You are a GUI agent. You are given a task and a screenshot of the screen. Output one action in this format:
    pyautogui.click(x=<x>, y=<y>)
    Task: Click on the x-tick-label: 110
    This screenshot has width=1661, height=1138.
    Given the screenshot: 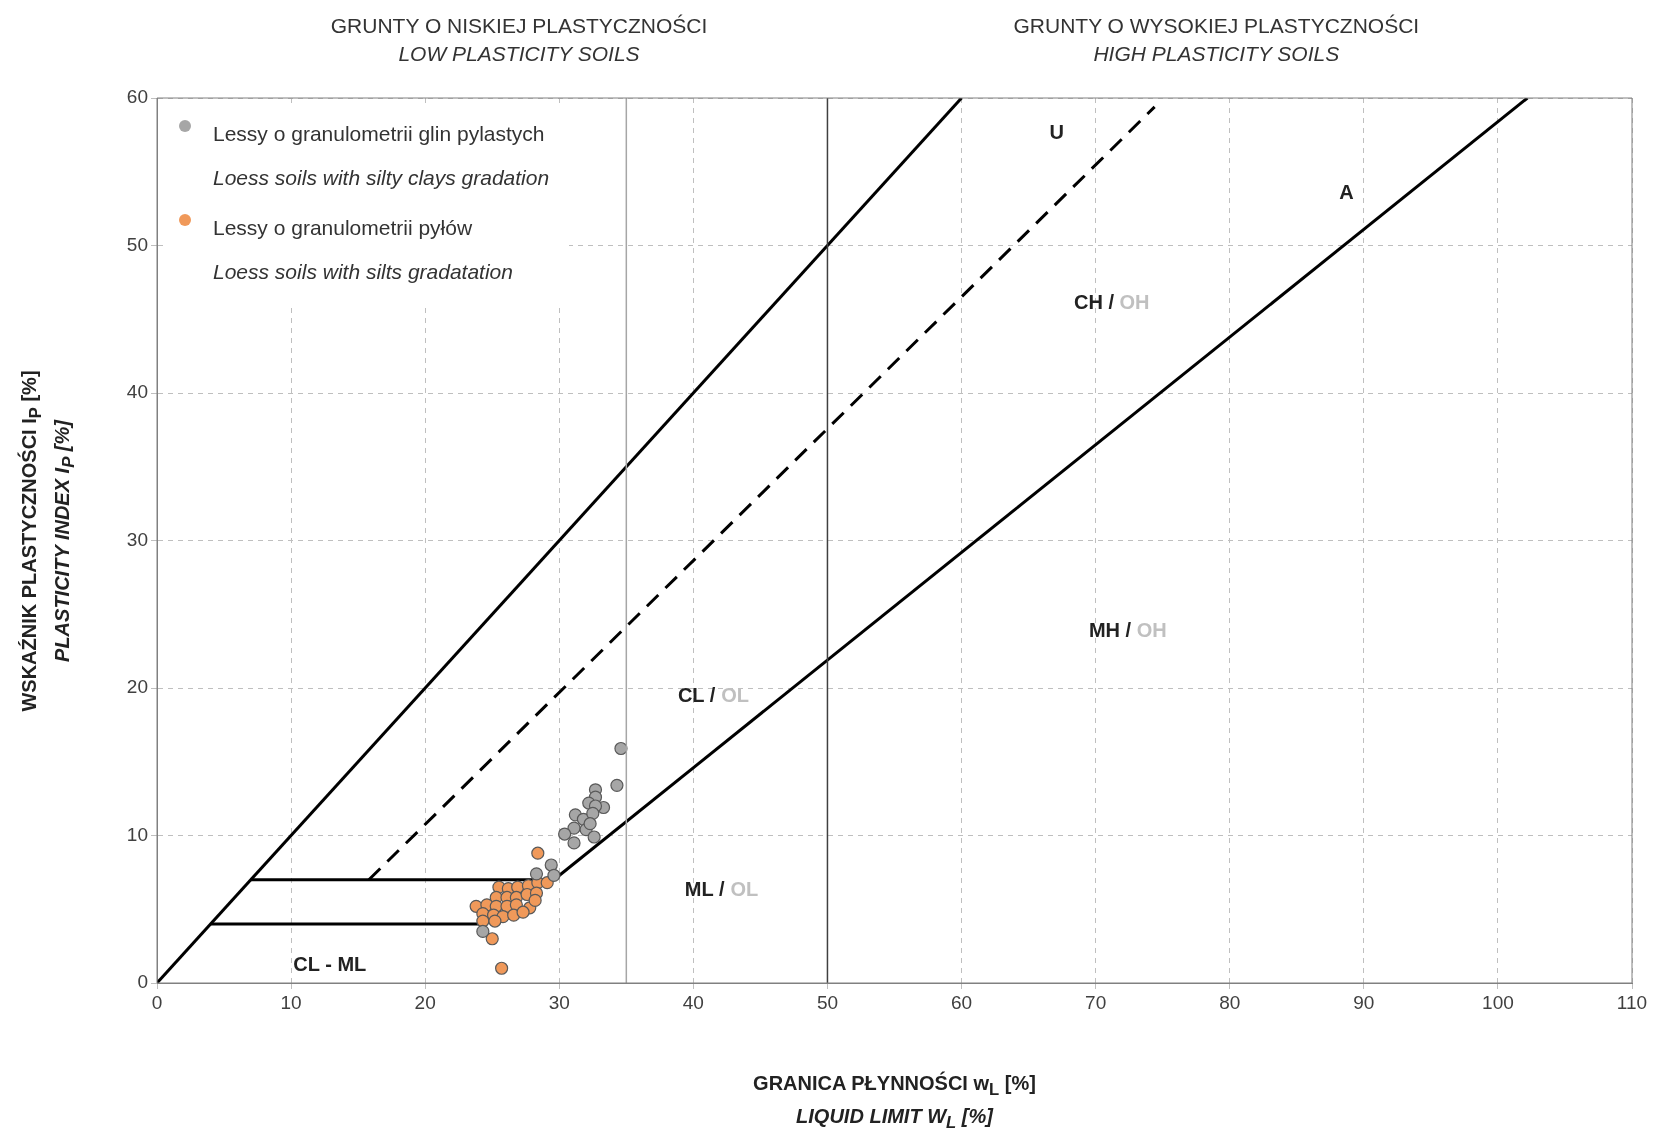 What is the action you would take?
    pyautogui.click(x=1632, y=1002)
    